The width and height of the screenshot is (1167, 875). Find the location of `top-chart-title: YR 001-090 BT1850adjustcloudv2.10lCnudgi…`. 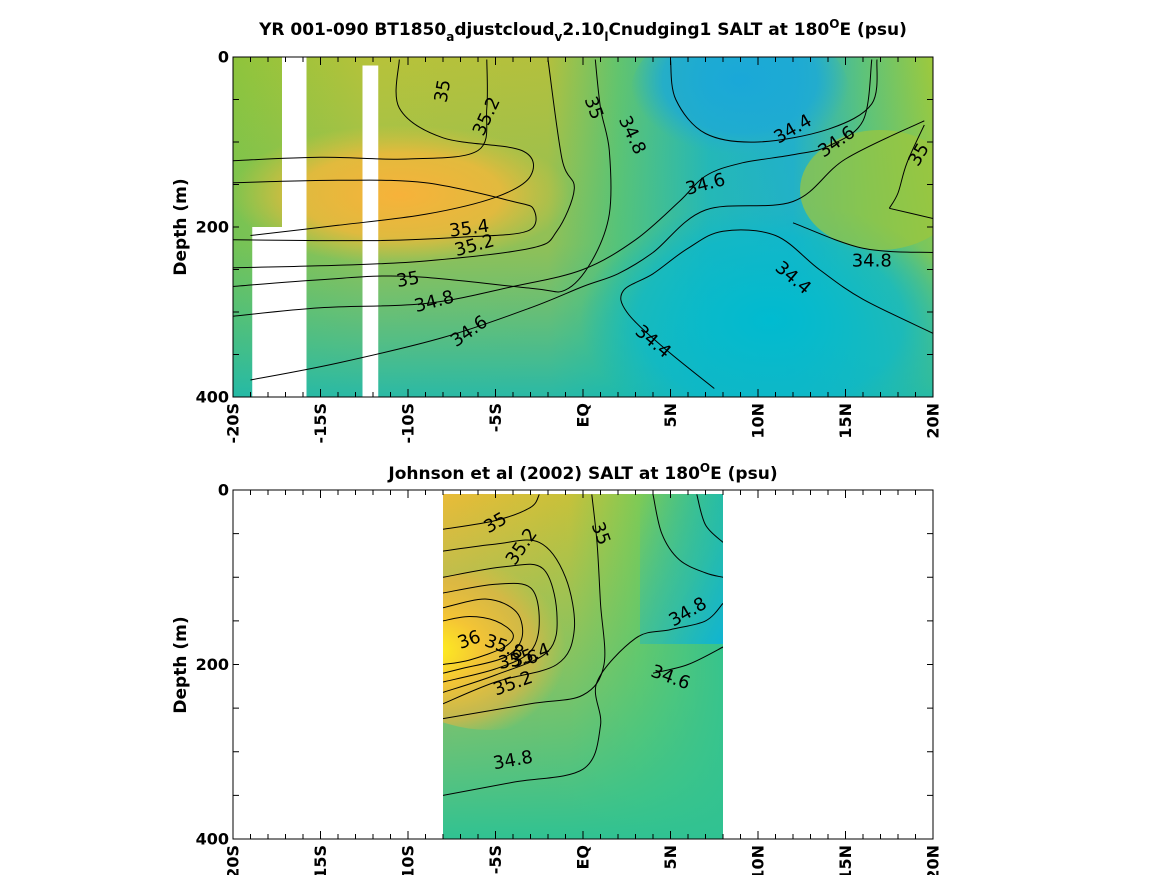

top-chart-title: YR 001-090 BT1850adjustcloudv2.10lCnudgi… is located at coordinates (582, 30).